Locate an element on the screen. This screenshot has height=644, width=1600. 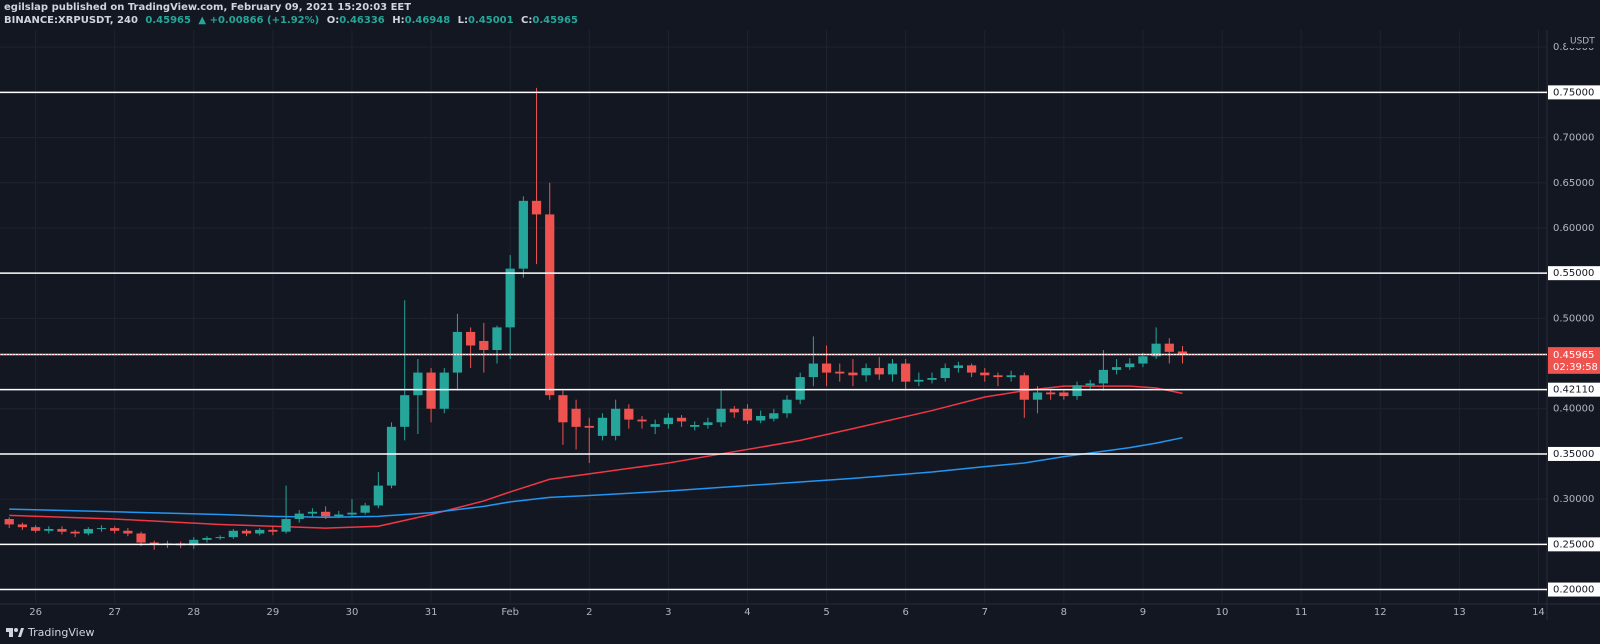
ohlc-key: C: is located at coordinates (526, 20).